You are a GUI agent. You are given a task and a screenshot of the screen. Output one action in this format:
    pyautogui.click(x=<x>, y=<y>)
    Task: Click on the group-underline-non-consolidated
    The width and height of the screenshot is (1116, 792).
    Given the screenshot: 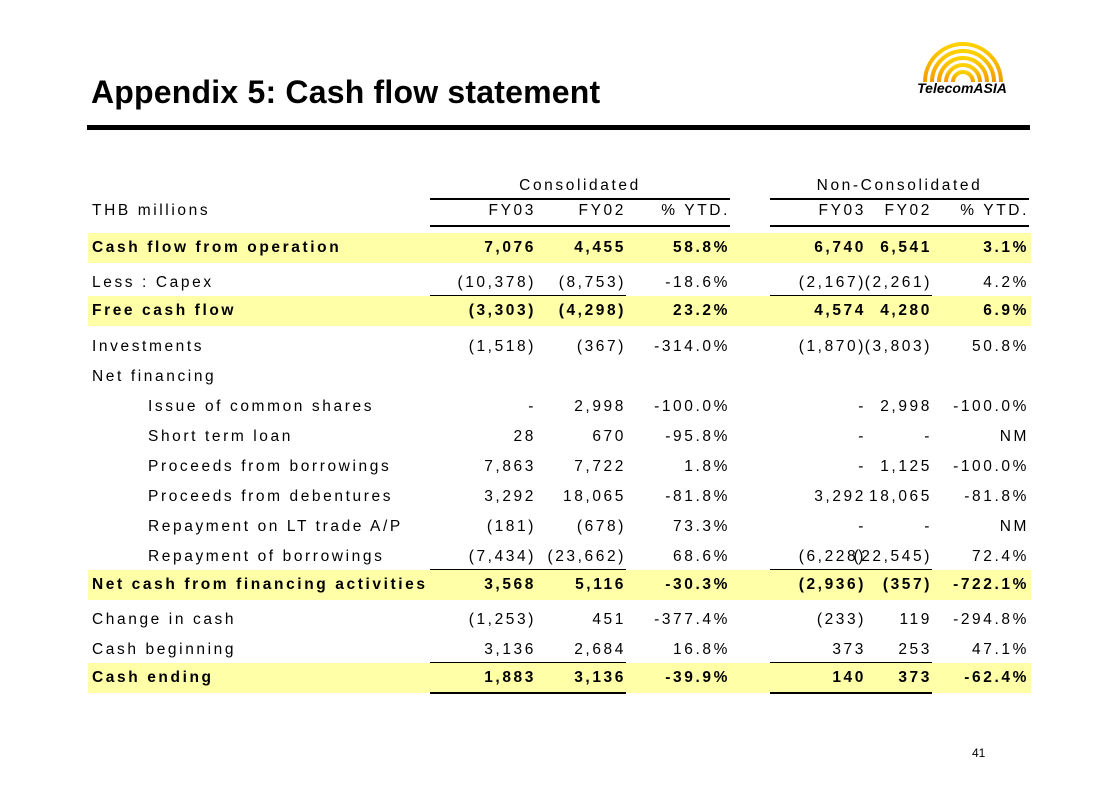 What is the action you would take?
    pyautogui.click(x=899, y=199)
    